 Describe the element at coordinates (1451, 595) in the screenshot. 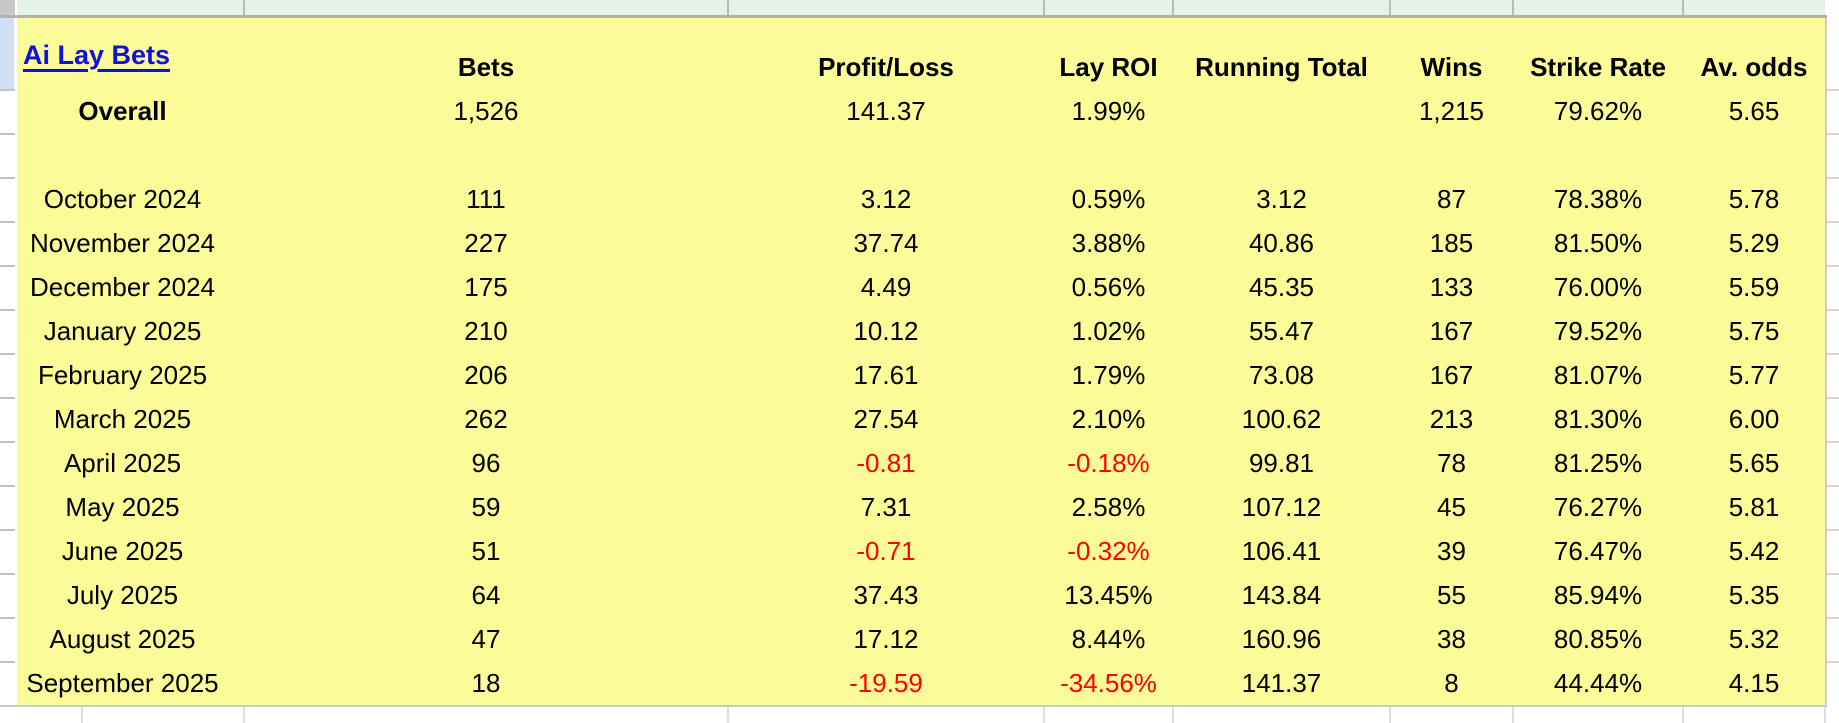

I see `cell-wins: 55` at that location.